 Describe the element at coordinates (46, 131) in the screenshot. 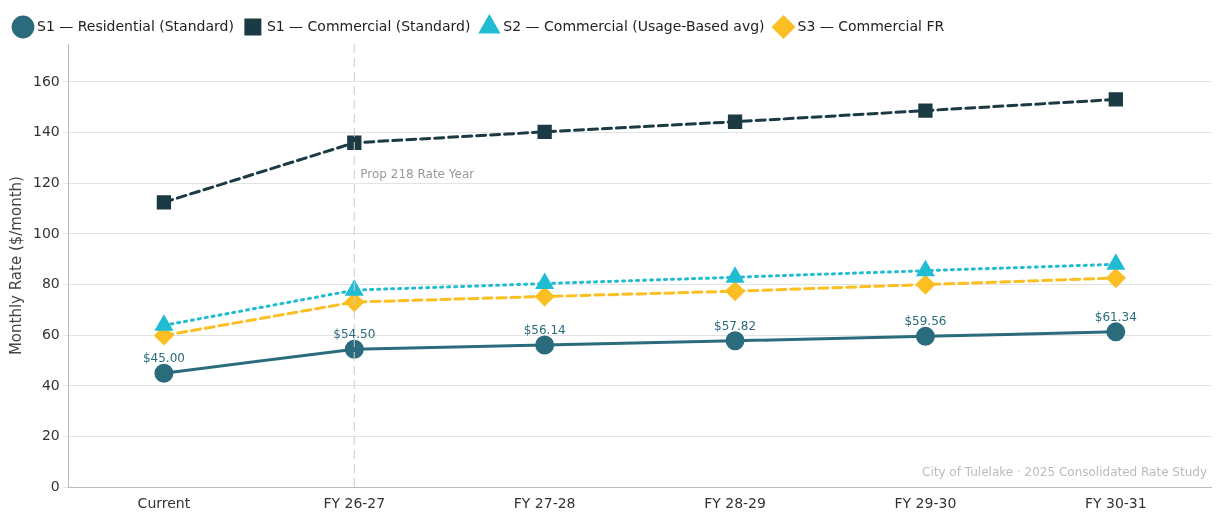

I see `y-tick-label: 140` at that location.